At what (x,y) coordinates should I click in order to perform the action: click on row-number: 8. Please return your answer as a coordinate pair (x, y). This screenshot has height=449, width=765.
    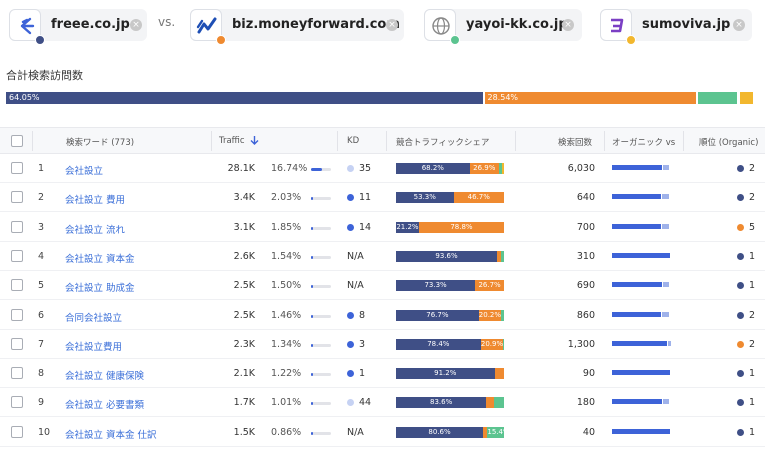
    Looking at the image, I should click on (41, 374).